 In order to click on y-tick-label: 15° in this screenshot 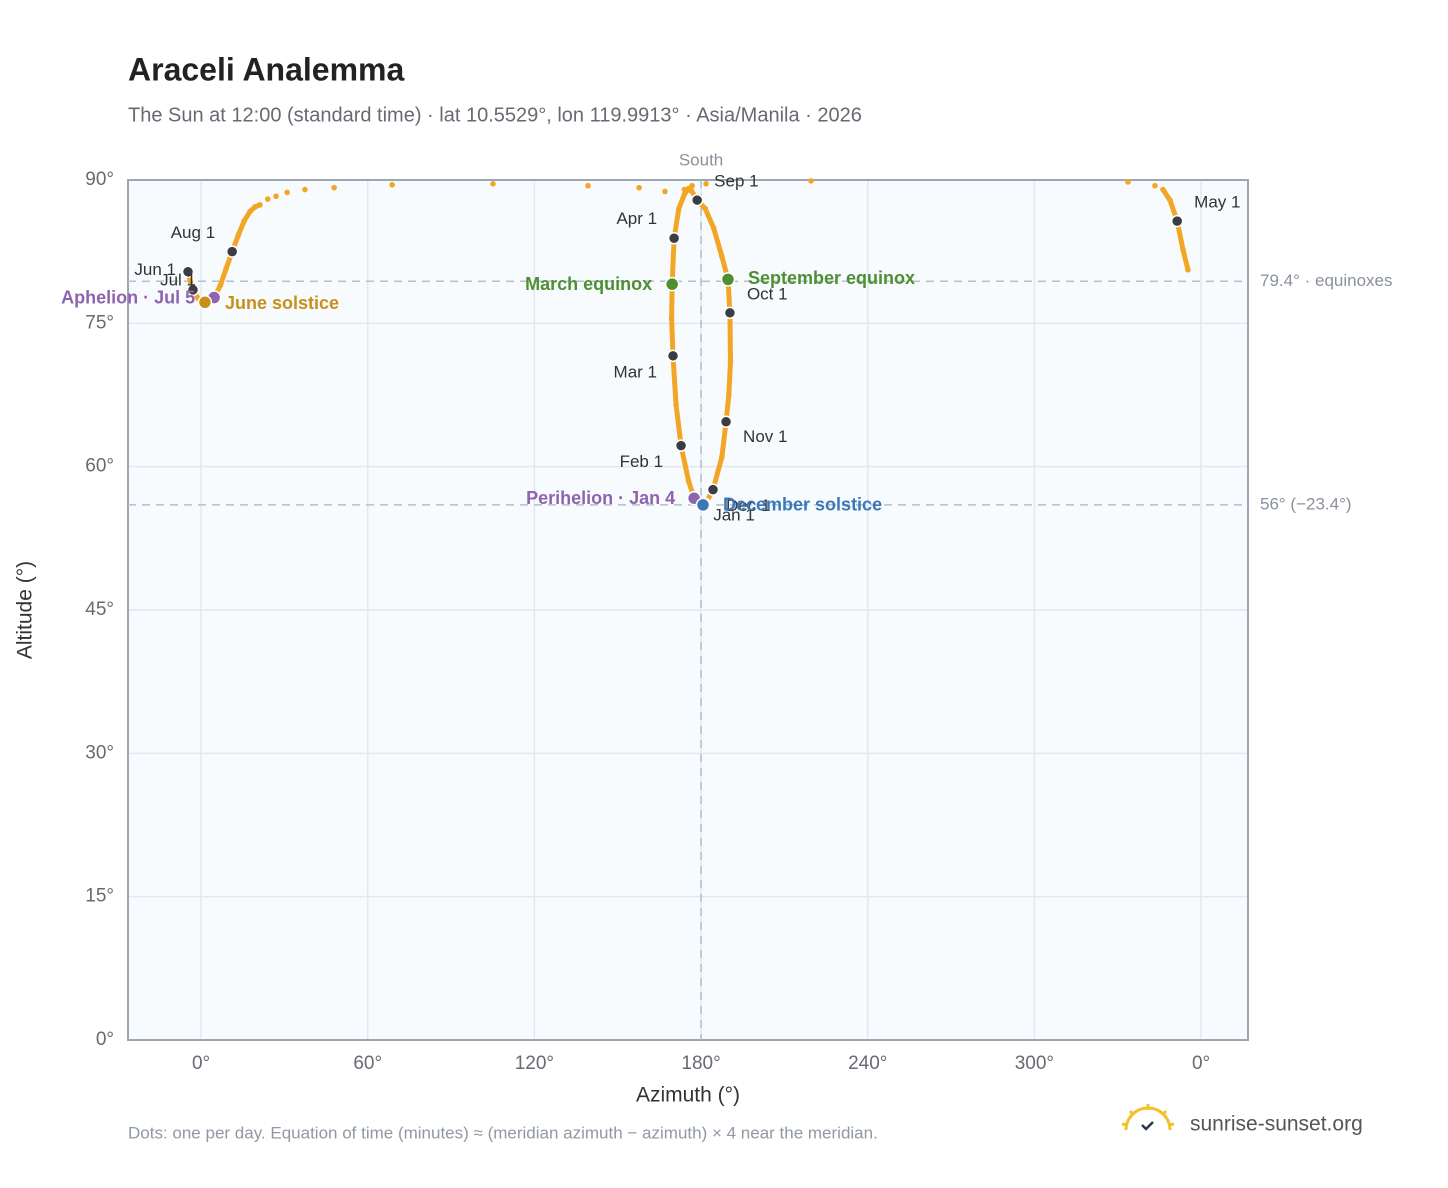, I will do `click(99, 896)`.